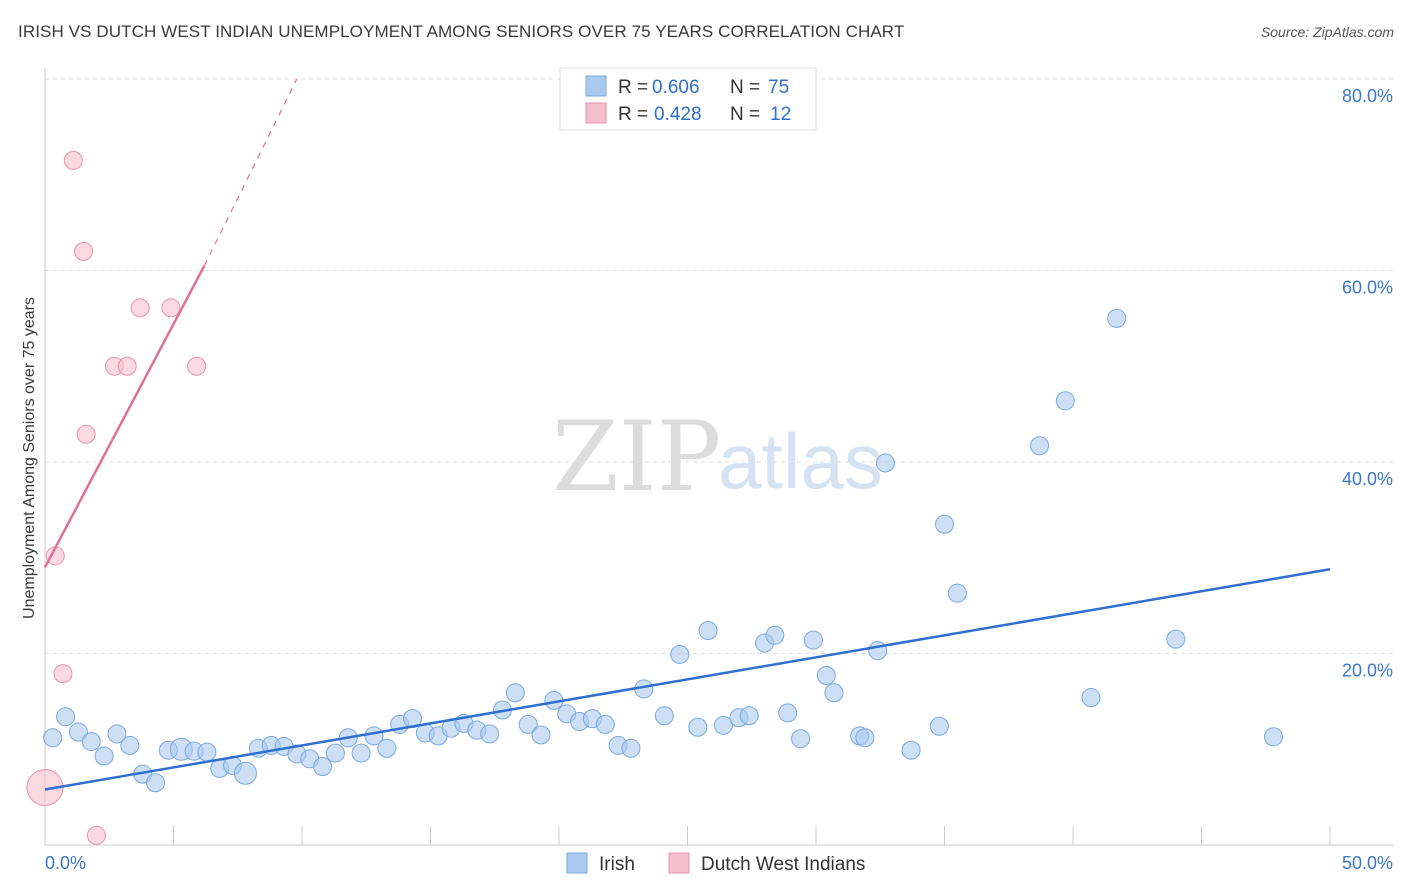 This screenshot has height=892, width=1406. Describe the element at coordinates (679, 863) in the screenshot. I see `bottom-legend-dutch-swatch` at that location.